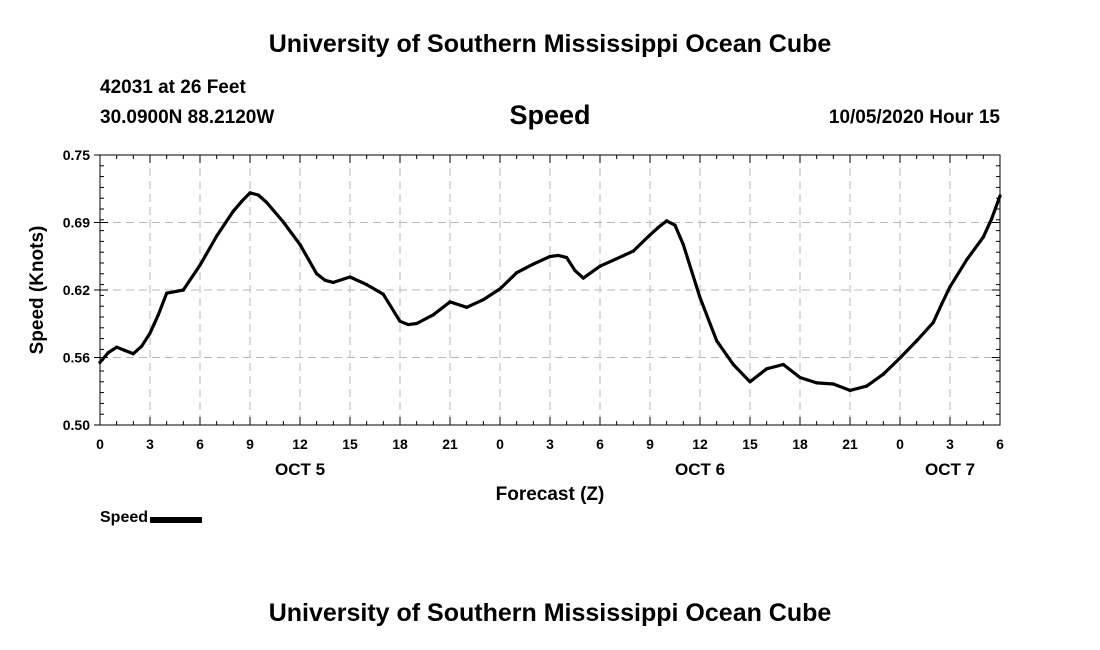  Describe the element at coordinates (76, 155) in the screenshot. I see `y-tick-label: 0.75` at that location.